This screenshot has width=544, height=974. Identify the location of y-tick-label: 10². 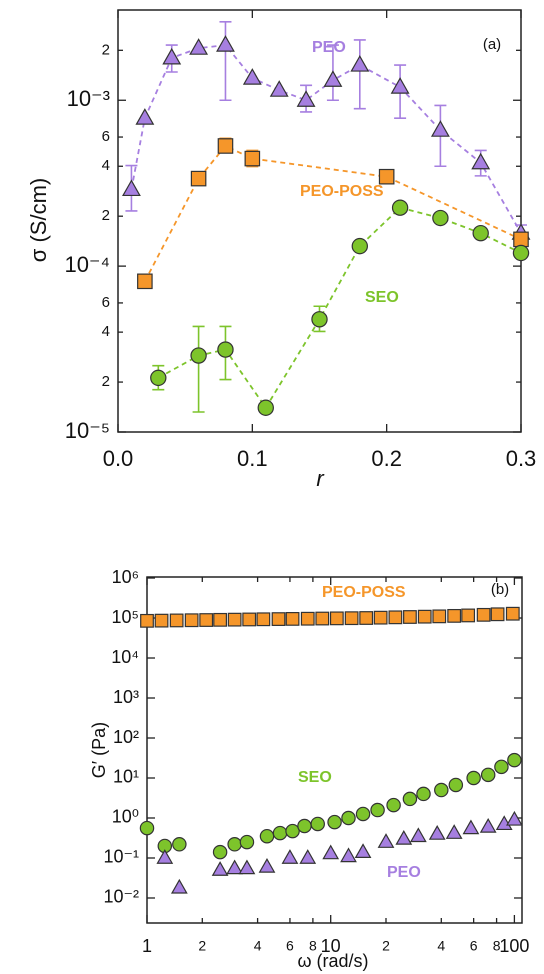
(126, 737).